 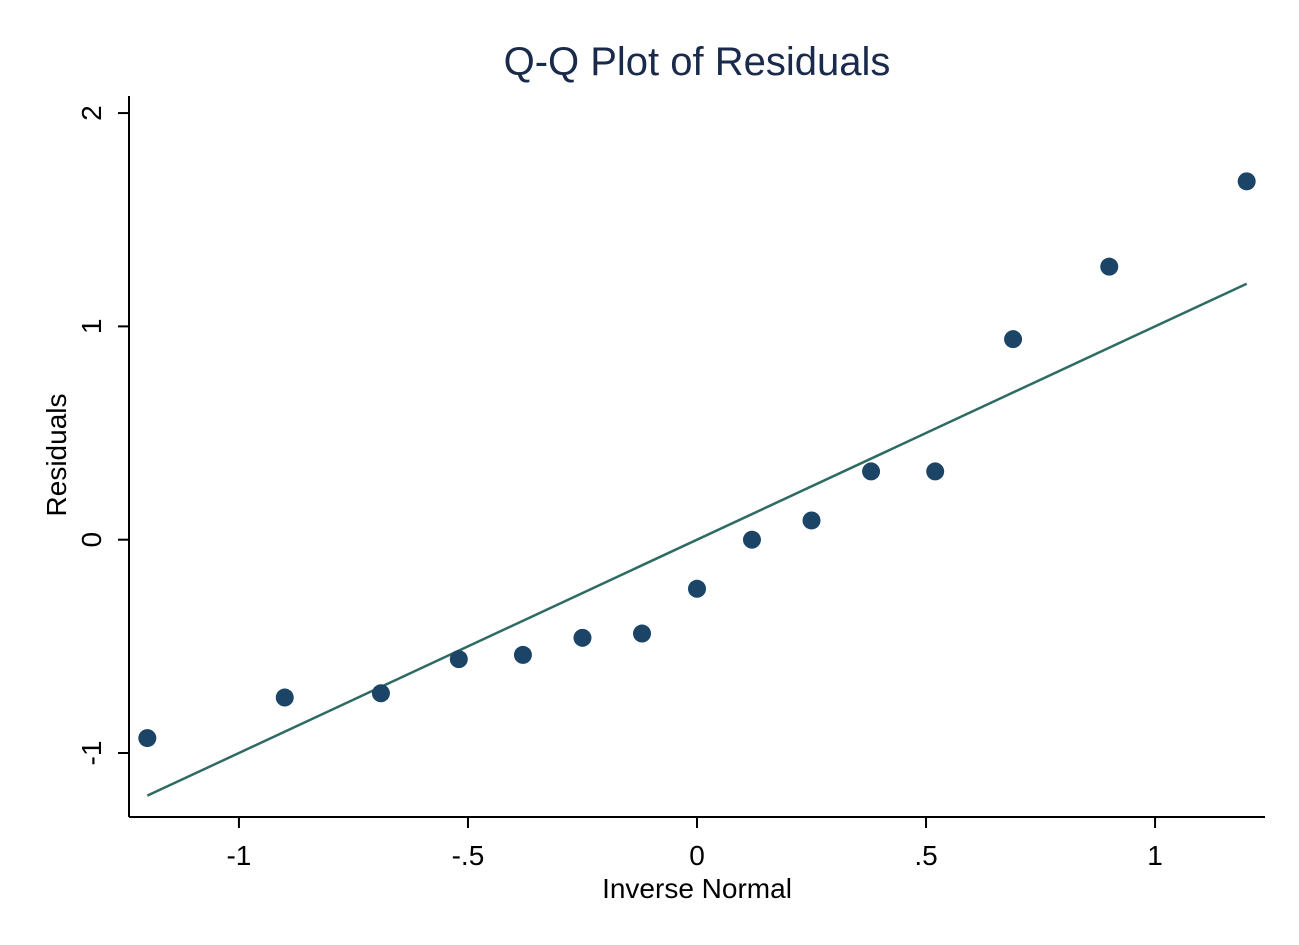 I want to click on x-tick-label: .5, so click(x=925, y=855).